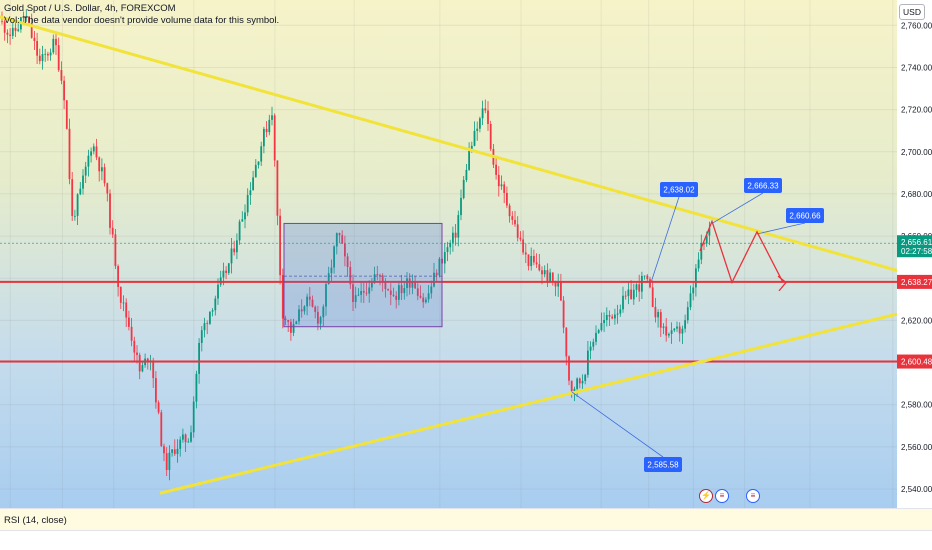 This screenshot has width=932, height=550. Describe the element at coordinates (916, 152) in the screenshot. I see `price-tick-label: 2,700.00` at that location.